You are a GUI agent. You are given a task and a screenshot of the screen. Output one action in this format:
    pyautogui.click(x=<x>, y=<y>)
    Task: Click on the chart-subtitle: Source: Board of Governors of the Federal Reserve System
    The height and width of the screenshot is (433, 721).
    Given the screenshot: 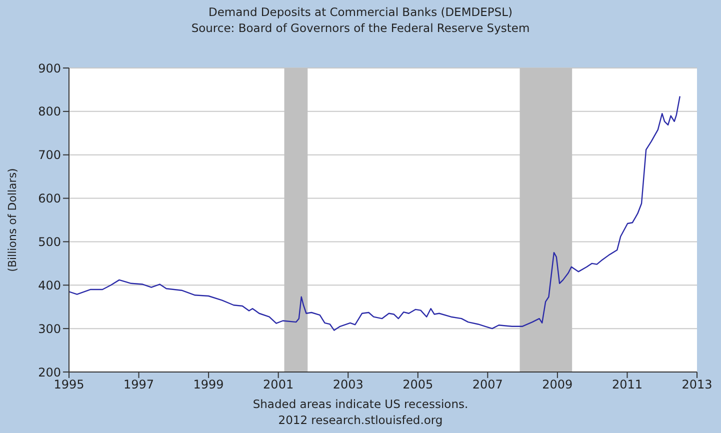 What is the action you would take?
    pyautogui.click(x=360, y=28)
    